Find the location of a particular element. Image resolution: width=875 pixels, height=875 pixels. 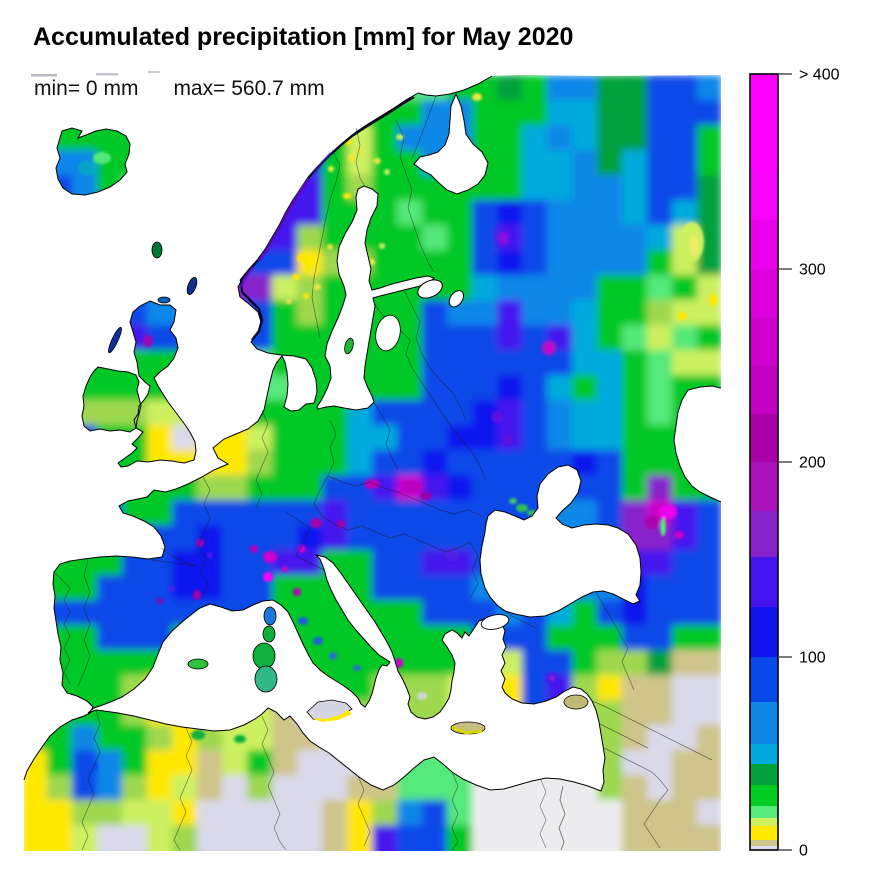

svg-text: 300 is located at coordinates (812, 270).